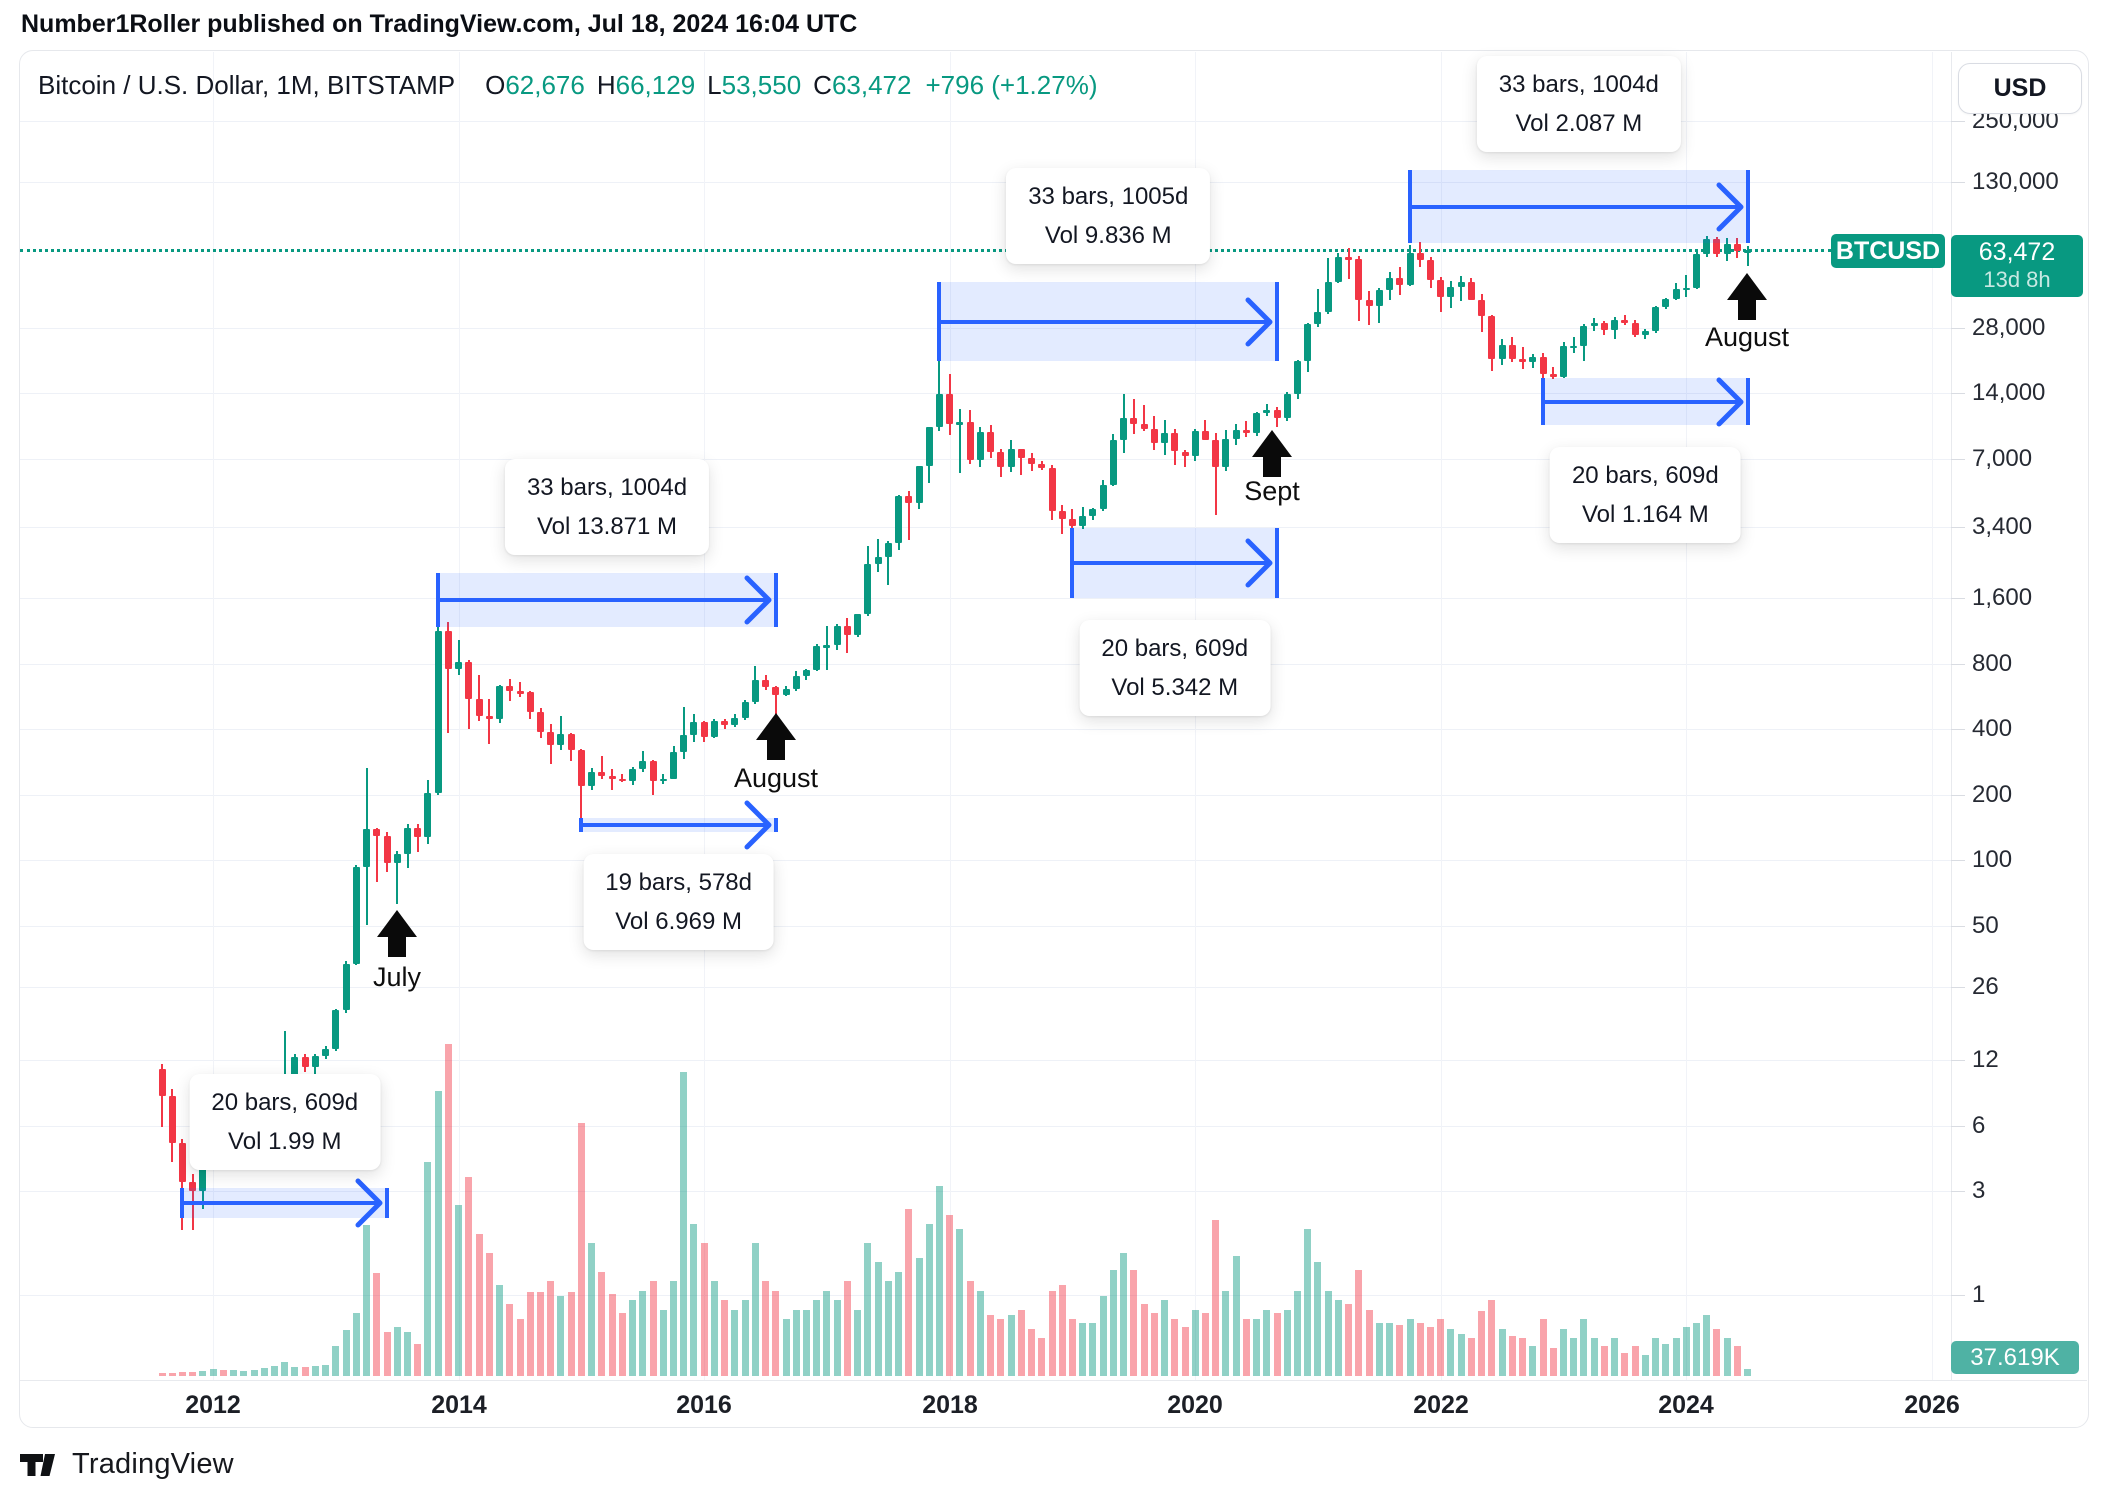 The image size is (2108, 1502). I want to click on tradingview-logo-icon, so click(40, 1465).